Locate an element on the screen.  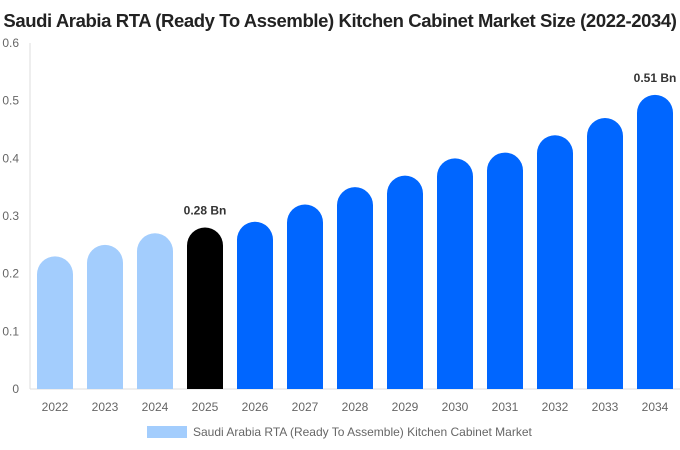
x-tick-label: 2024 is located at coordinates (155, 407).